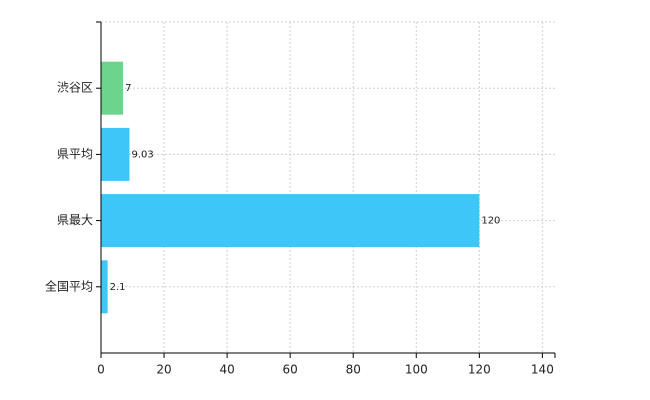 The width and height of the screenshot is (650, 400). Describe the element at coordinates (75, 220) in the screenshot. I see `y-tick-label: 県最大` at that location.